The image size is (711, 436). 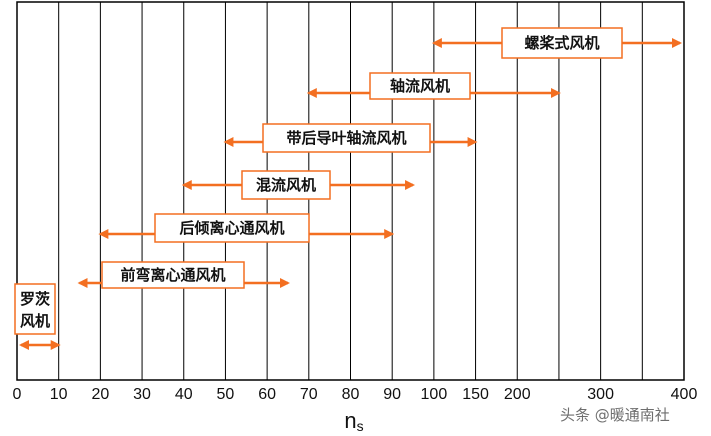 I want to click on x-tick-label: 50, so click(x=226, y=394).